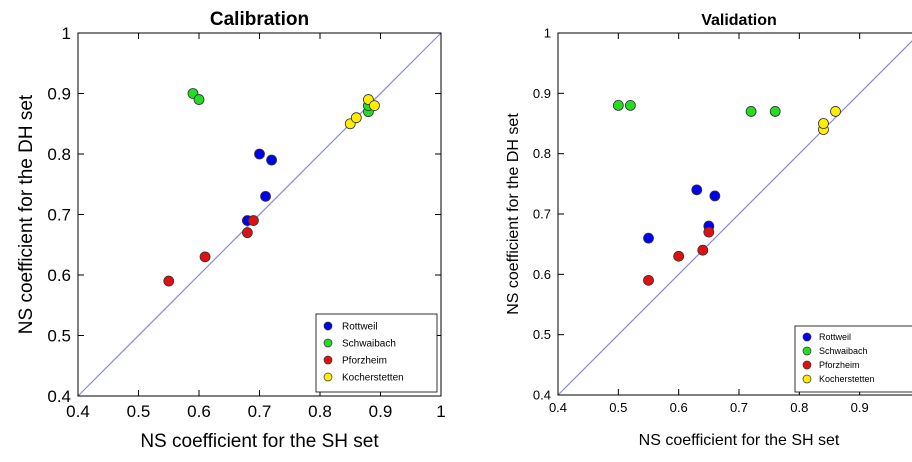 This screenshot has height=462, width=912. Describe the element at coordinates (440, 411) in the screenshot. I see `x-tick-label: 1` at that location.